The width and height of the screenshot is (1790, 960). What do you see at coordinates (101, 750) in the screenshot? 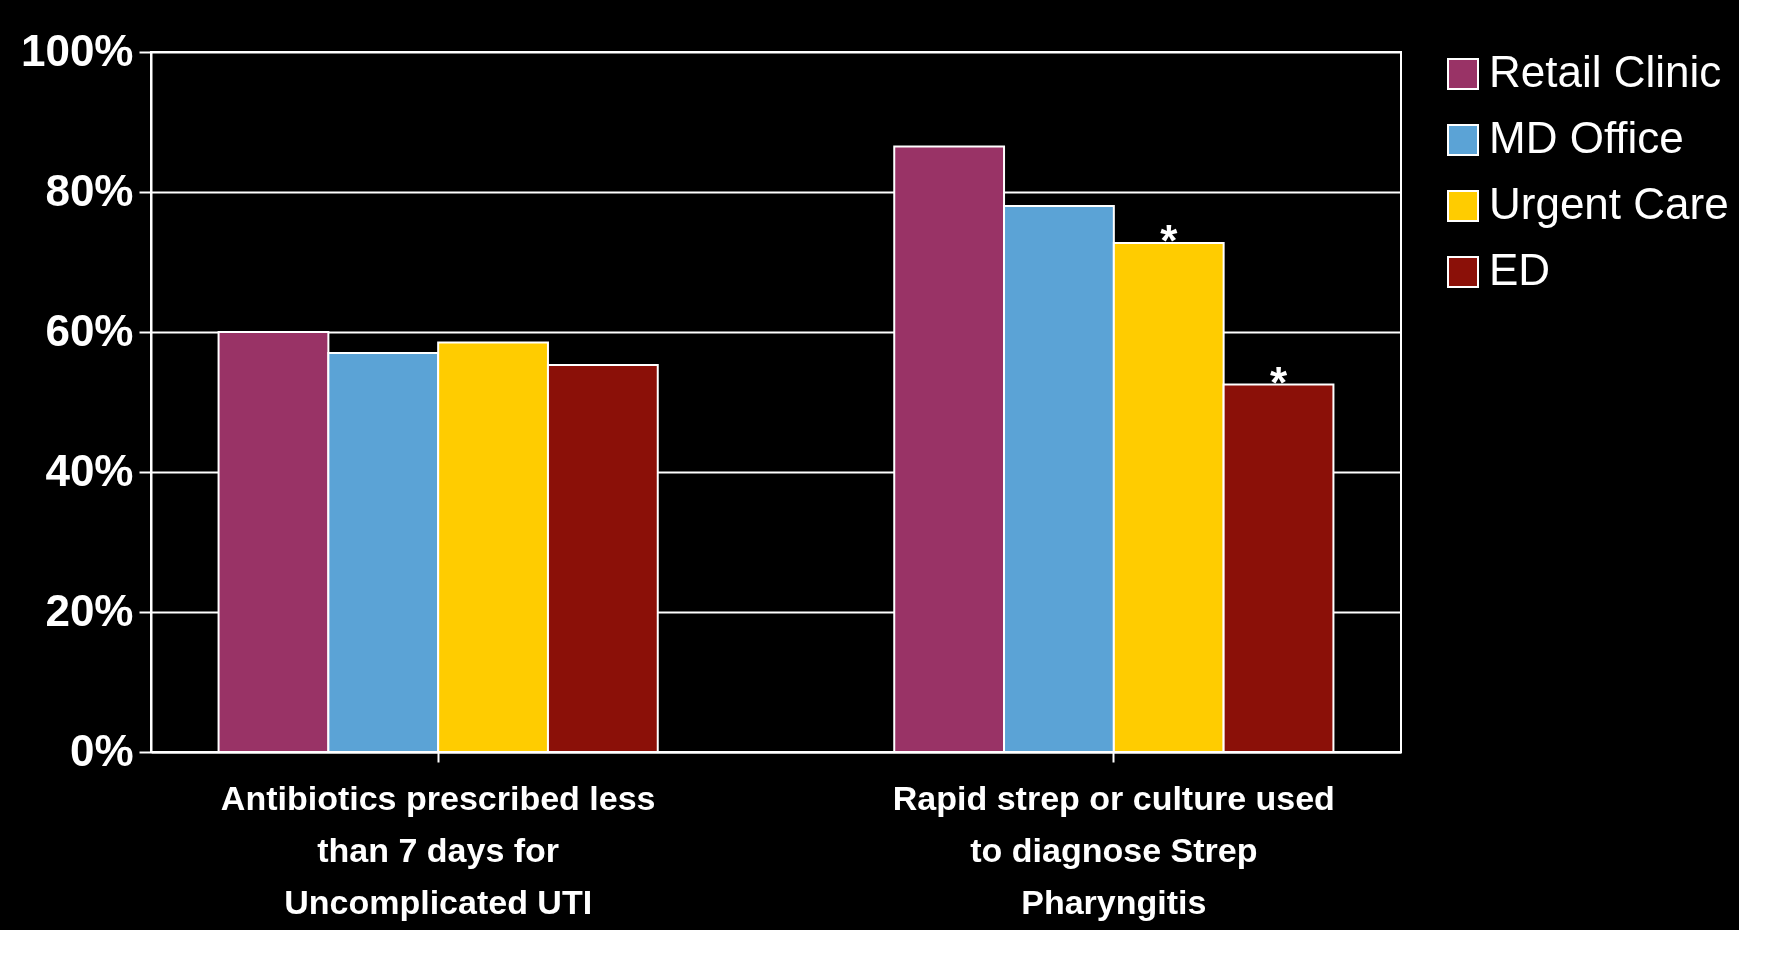
I see `y-tick-label: 0%` at bounding box center [101, 750].